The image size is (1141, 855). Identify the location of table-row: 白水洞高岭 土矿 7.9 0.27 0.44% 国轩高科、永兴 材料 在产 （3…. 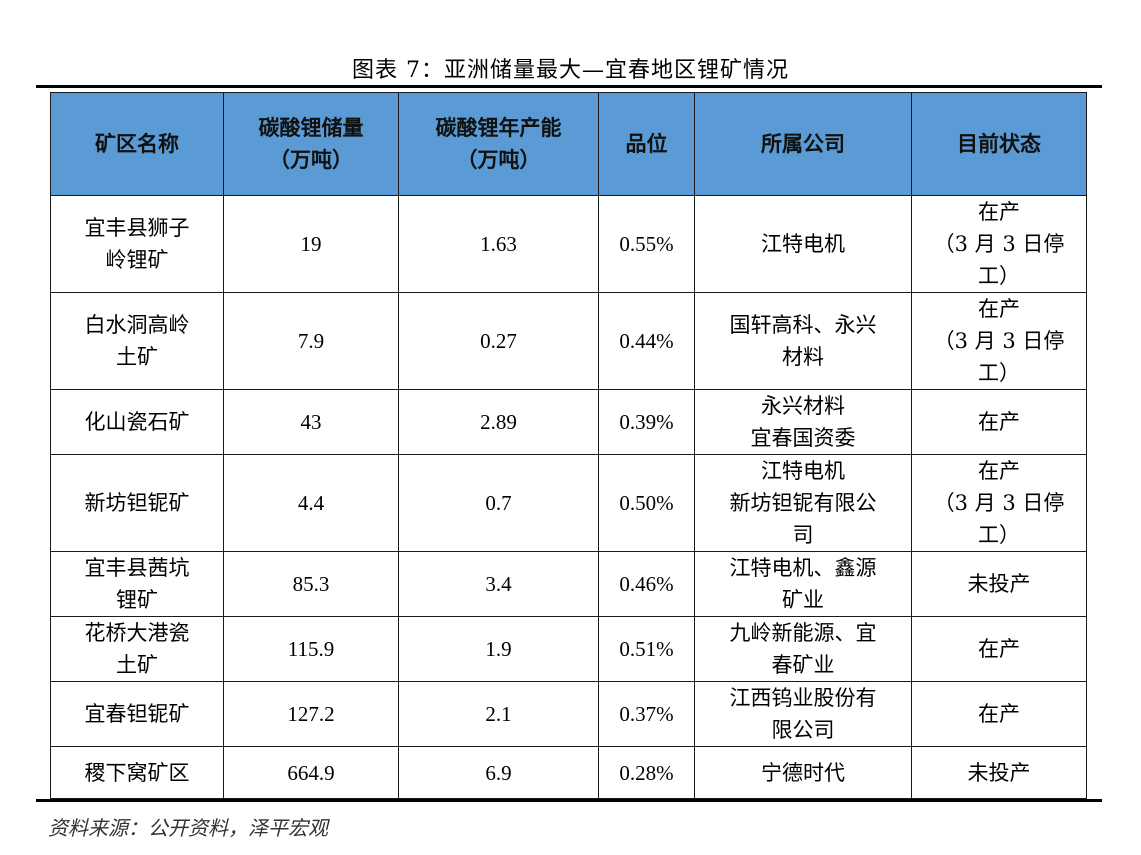
(568, 341).